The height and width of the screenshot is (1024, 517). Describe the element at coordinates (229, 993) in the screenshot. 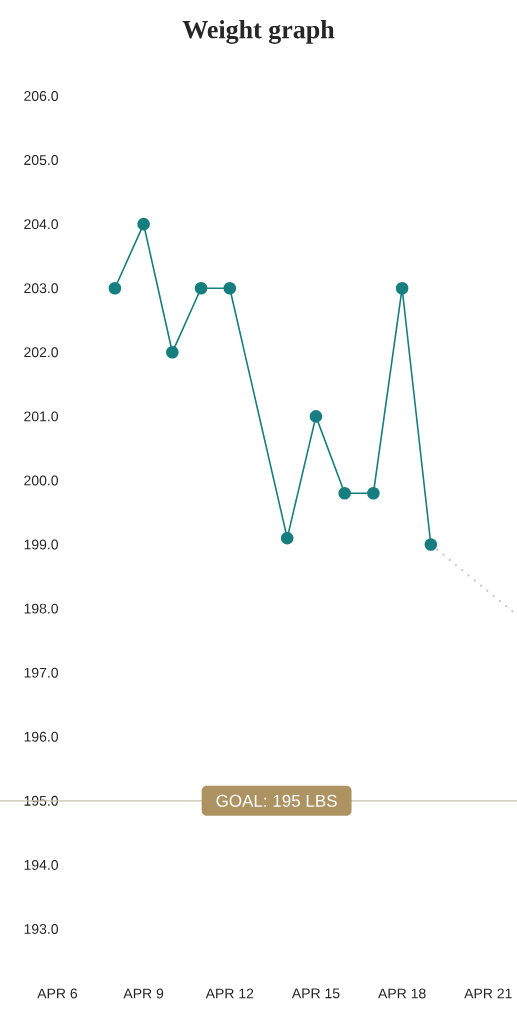

I see `x-tick-label: APR 12` at that location.